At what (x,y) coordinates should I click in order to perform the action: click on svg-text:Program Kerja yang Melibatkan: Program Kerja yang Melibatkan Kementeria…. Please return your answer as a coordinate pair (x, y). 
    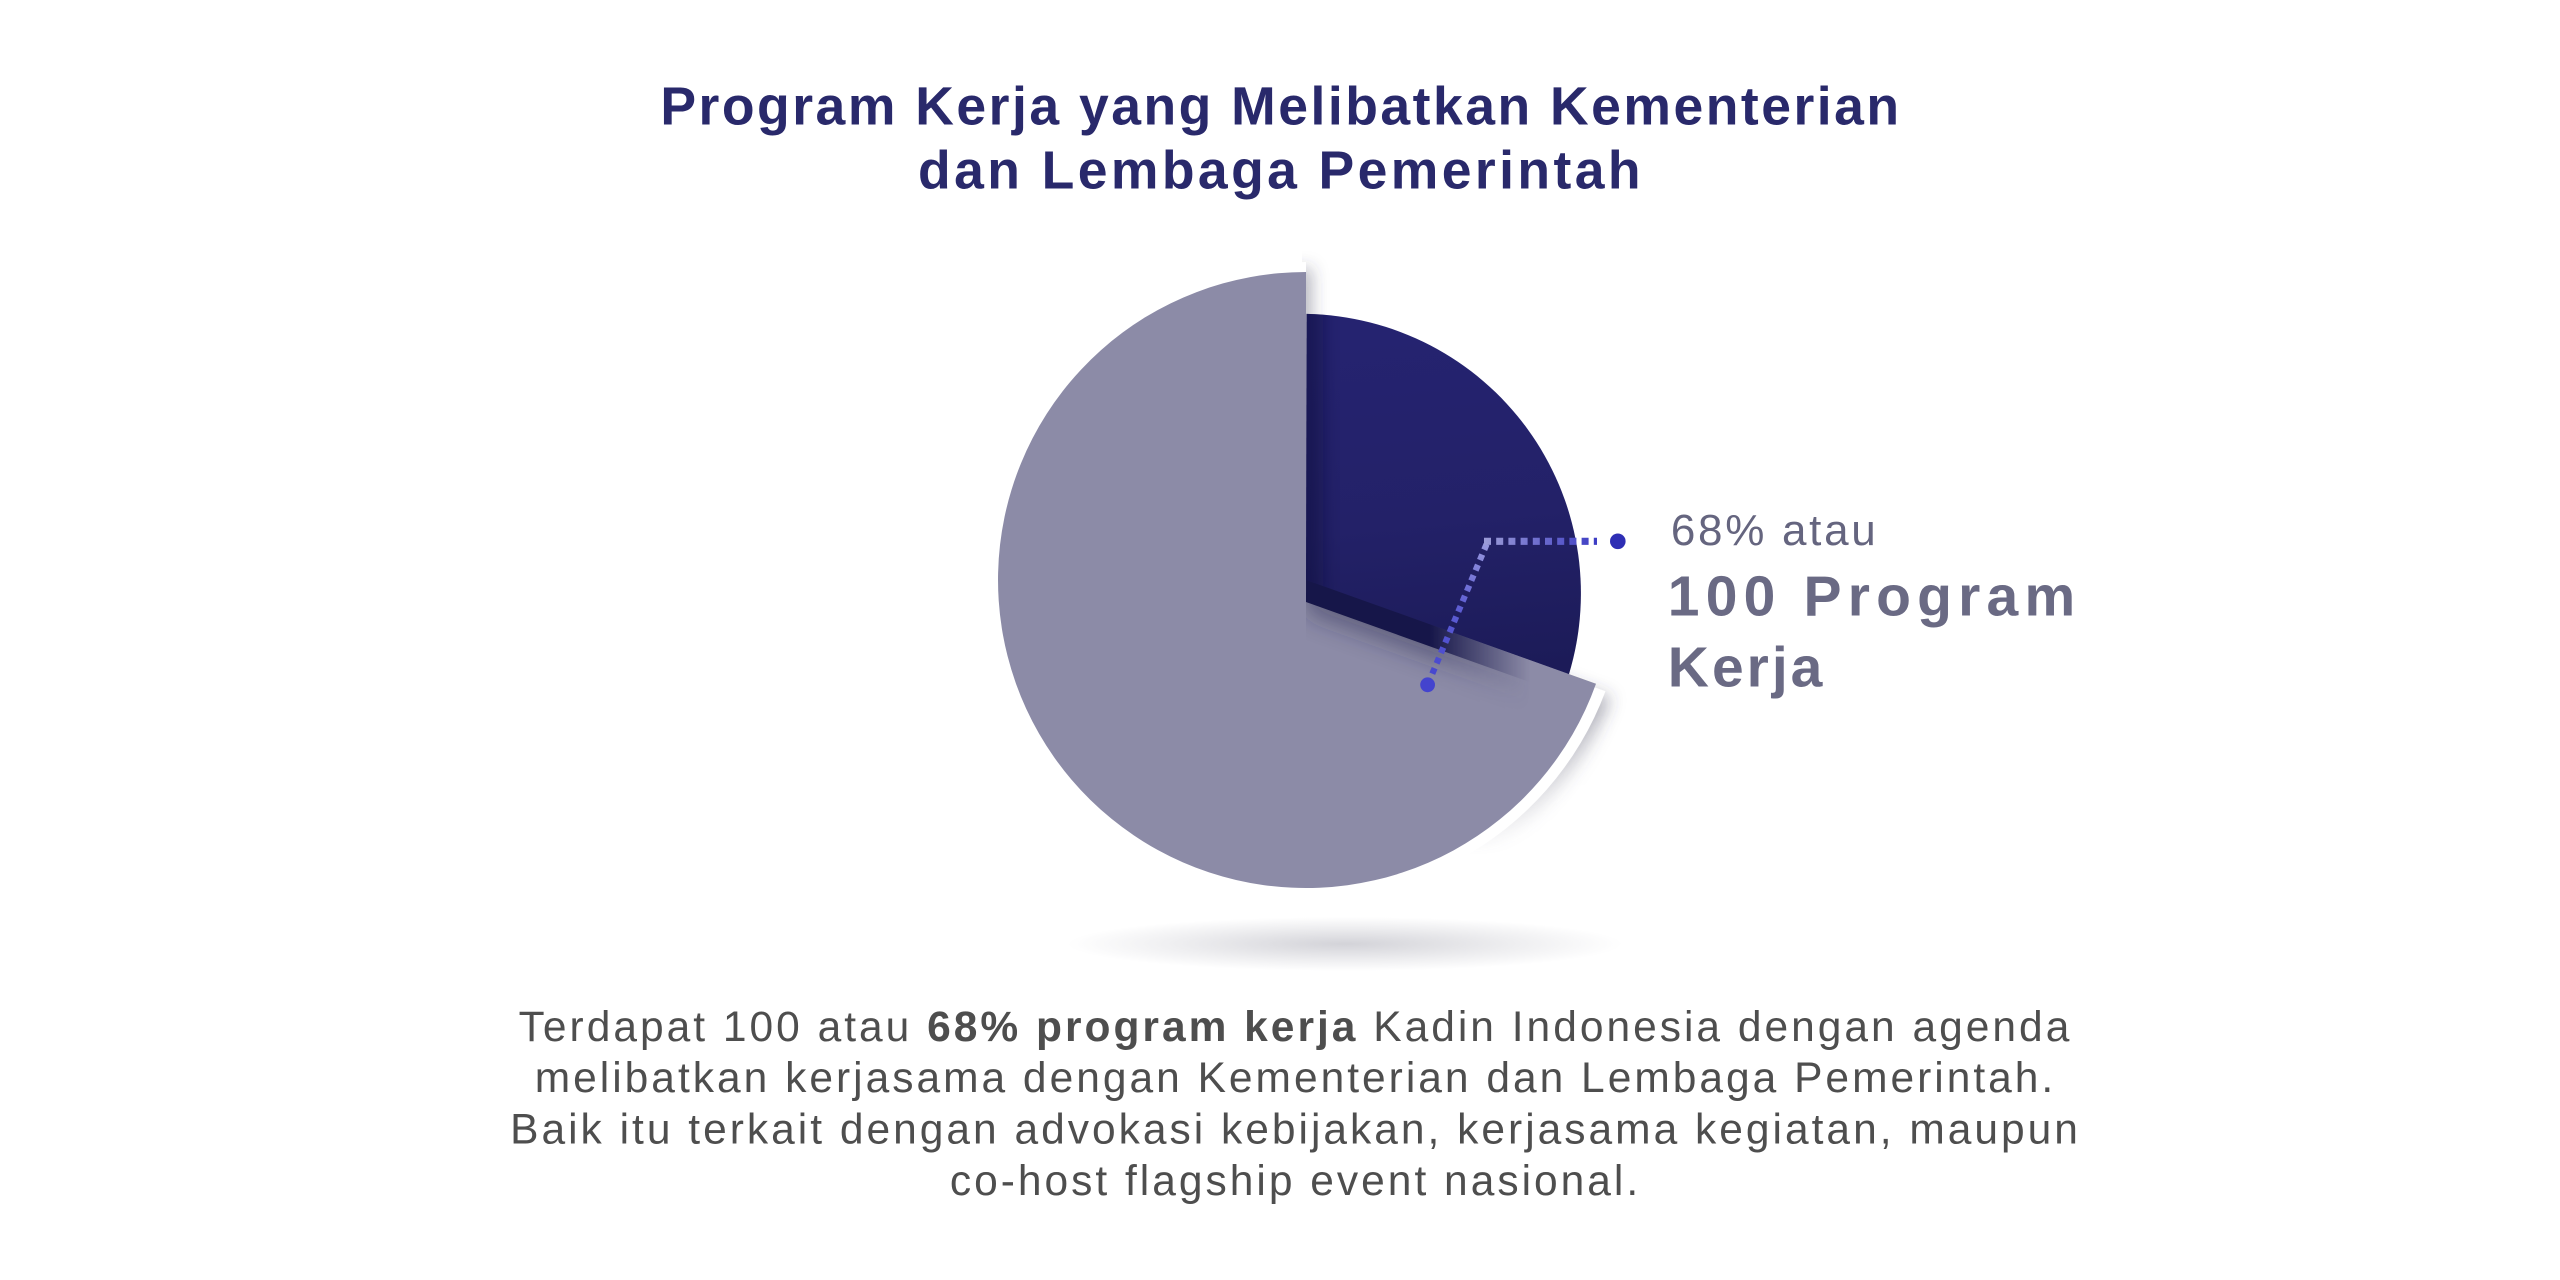
    Looking at the image, I should click on (1280, 106).